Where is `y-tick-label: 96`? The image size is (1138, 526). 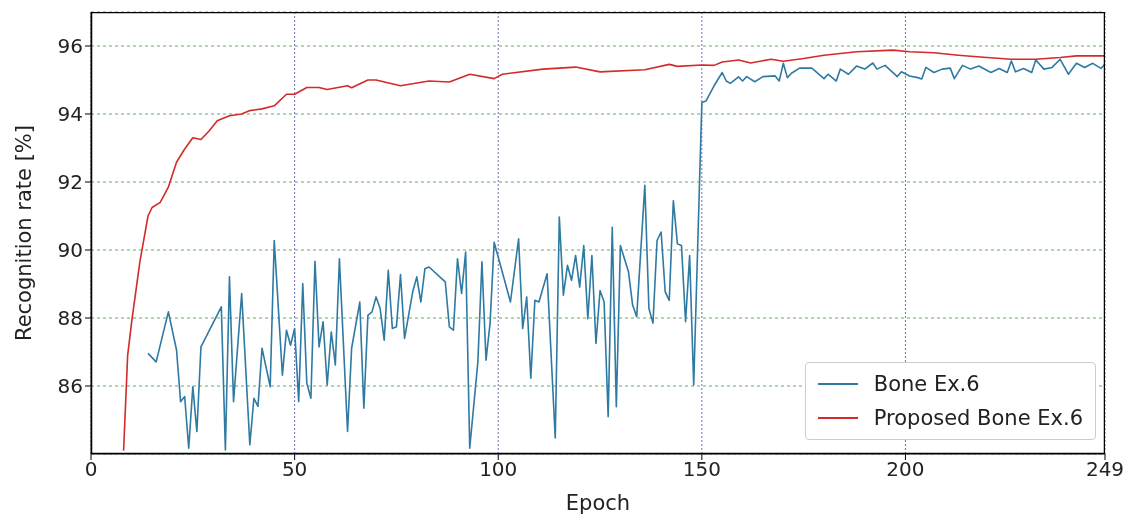 y-tick-label: 96 is located at coordinates (70, 46).